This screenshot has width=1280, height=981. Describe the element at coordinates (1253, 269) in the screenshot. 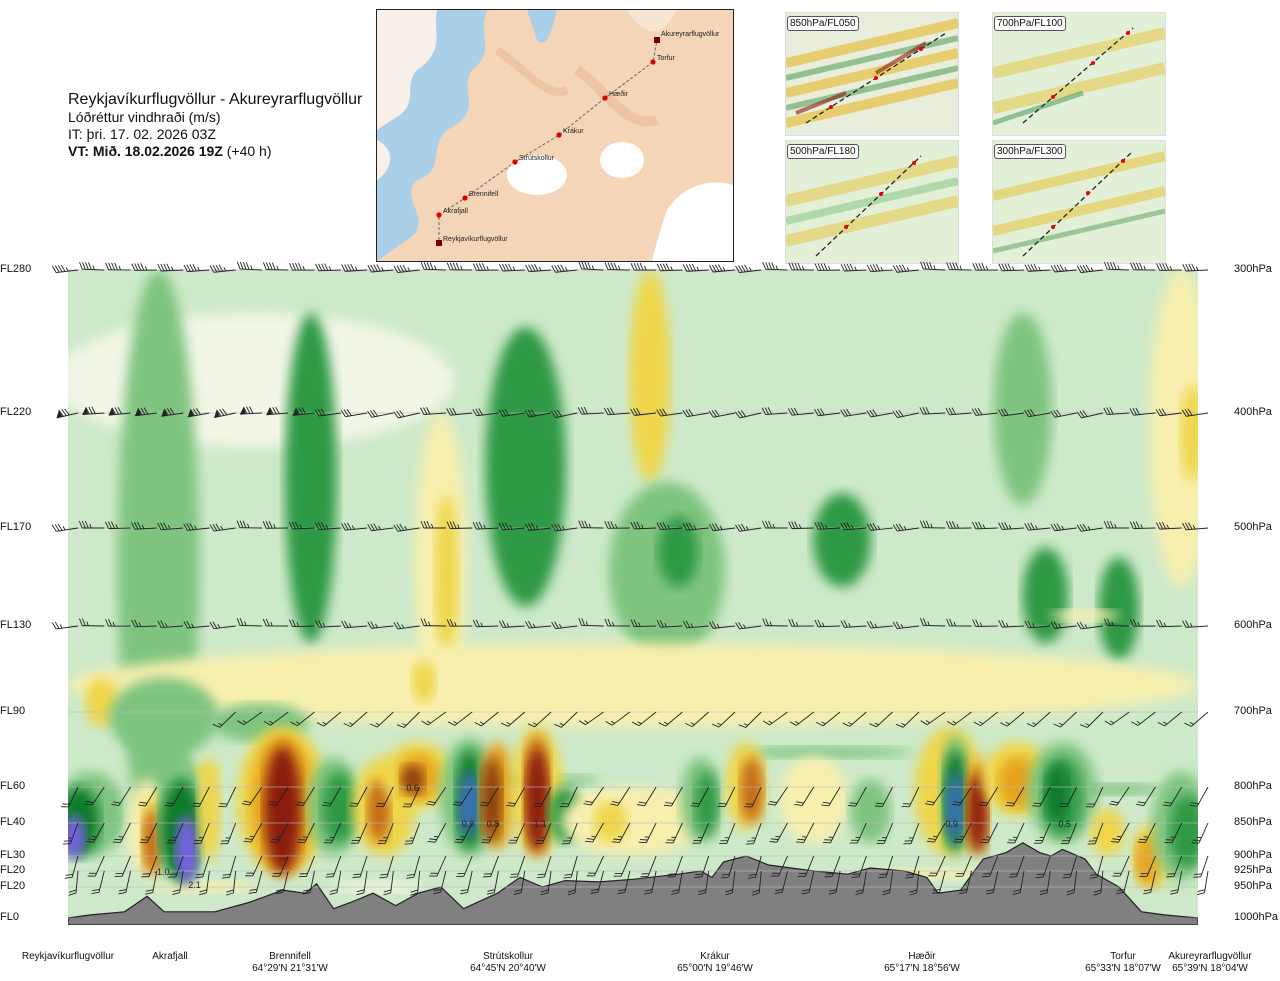

I see `pressure-label: 300hPa` at that location.